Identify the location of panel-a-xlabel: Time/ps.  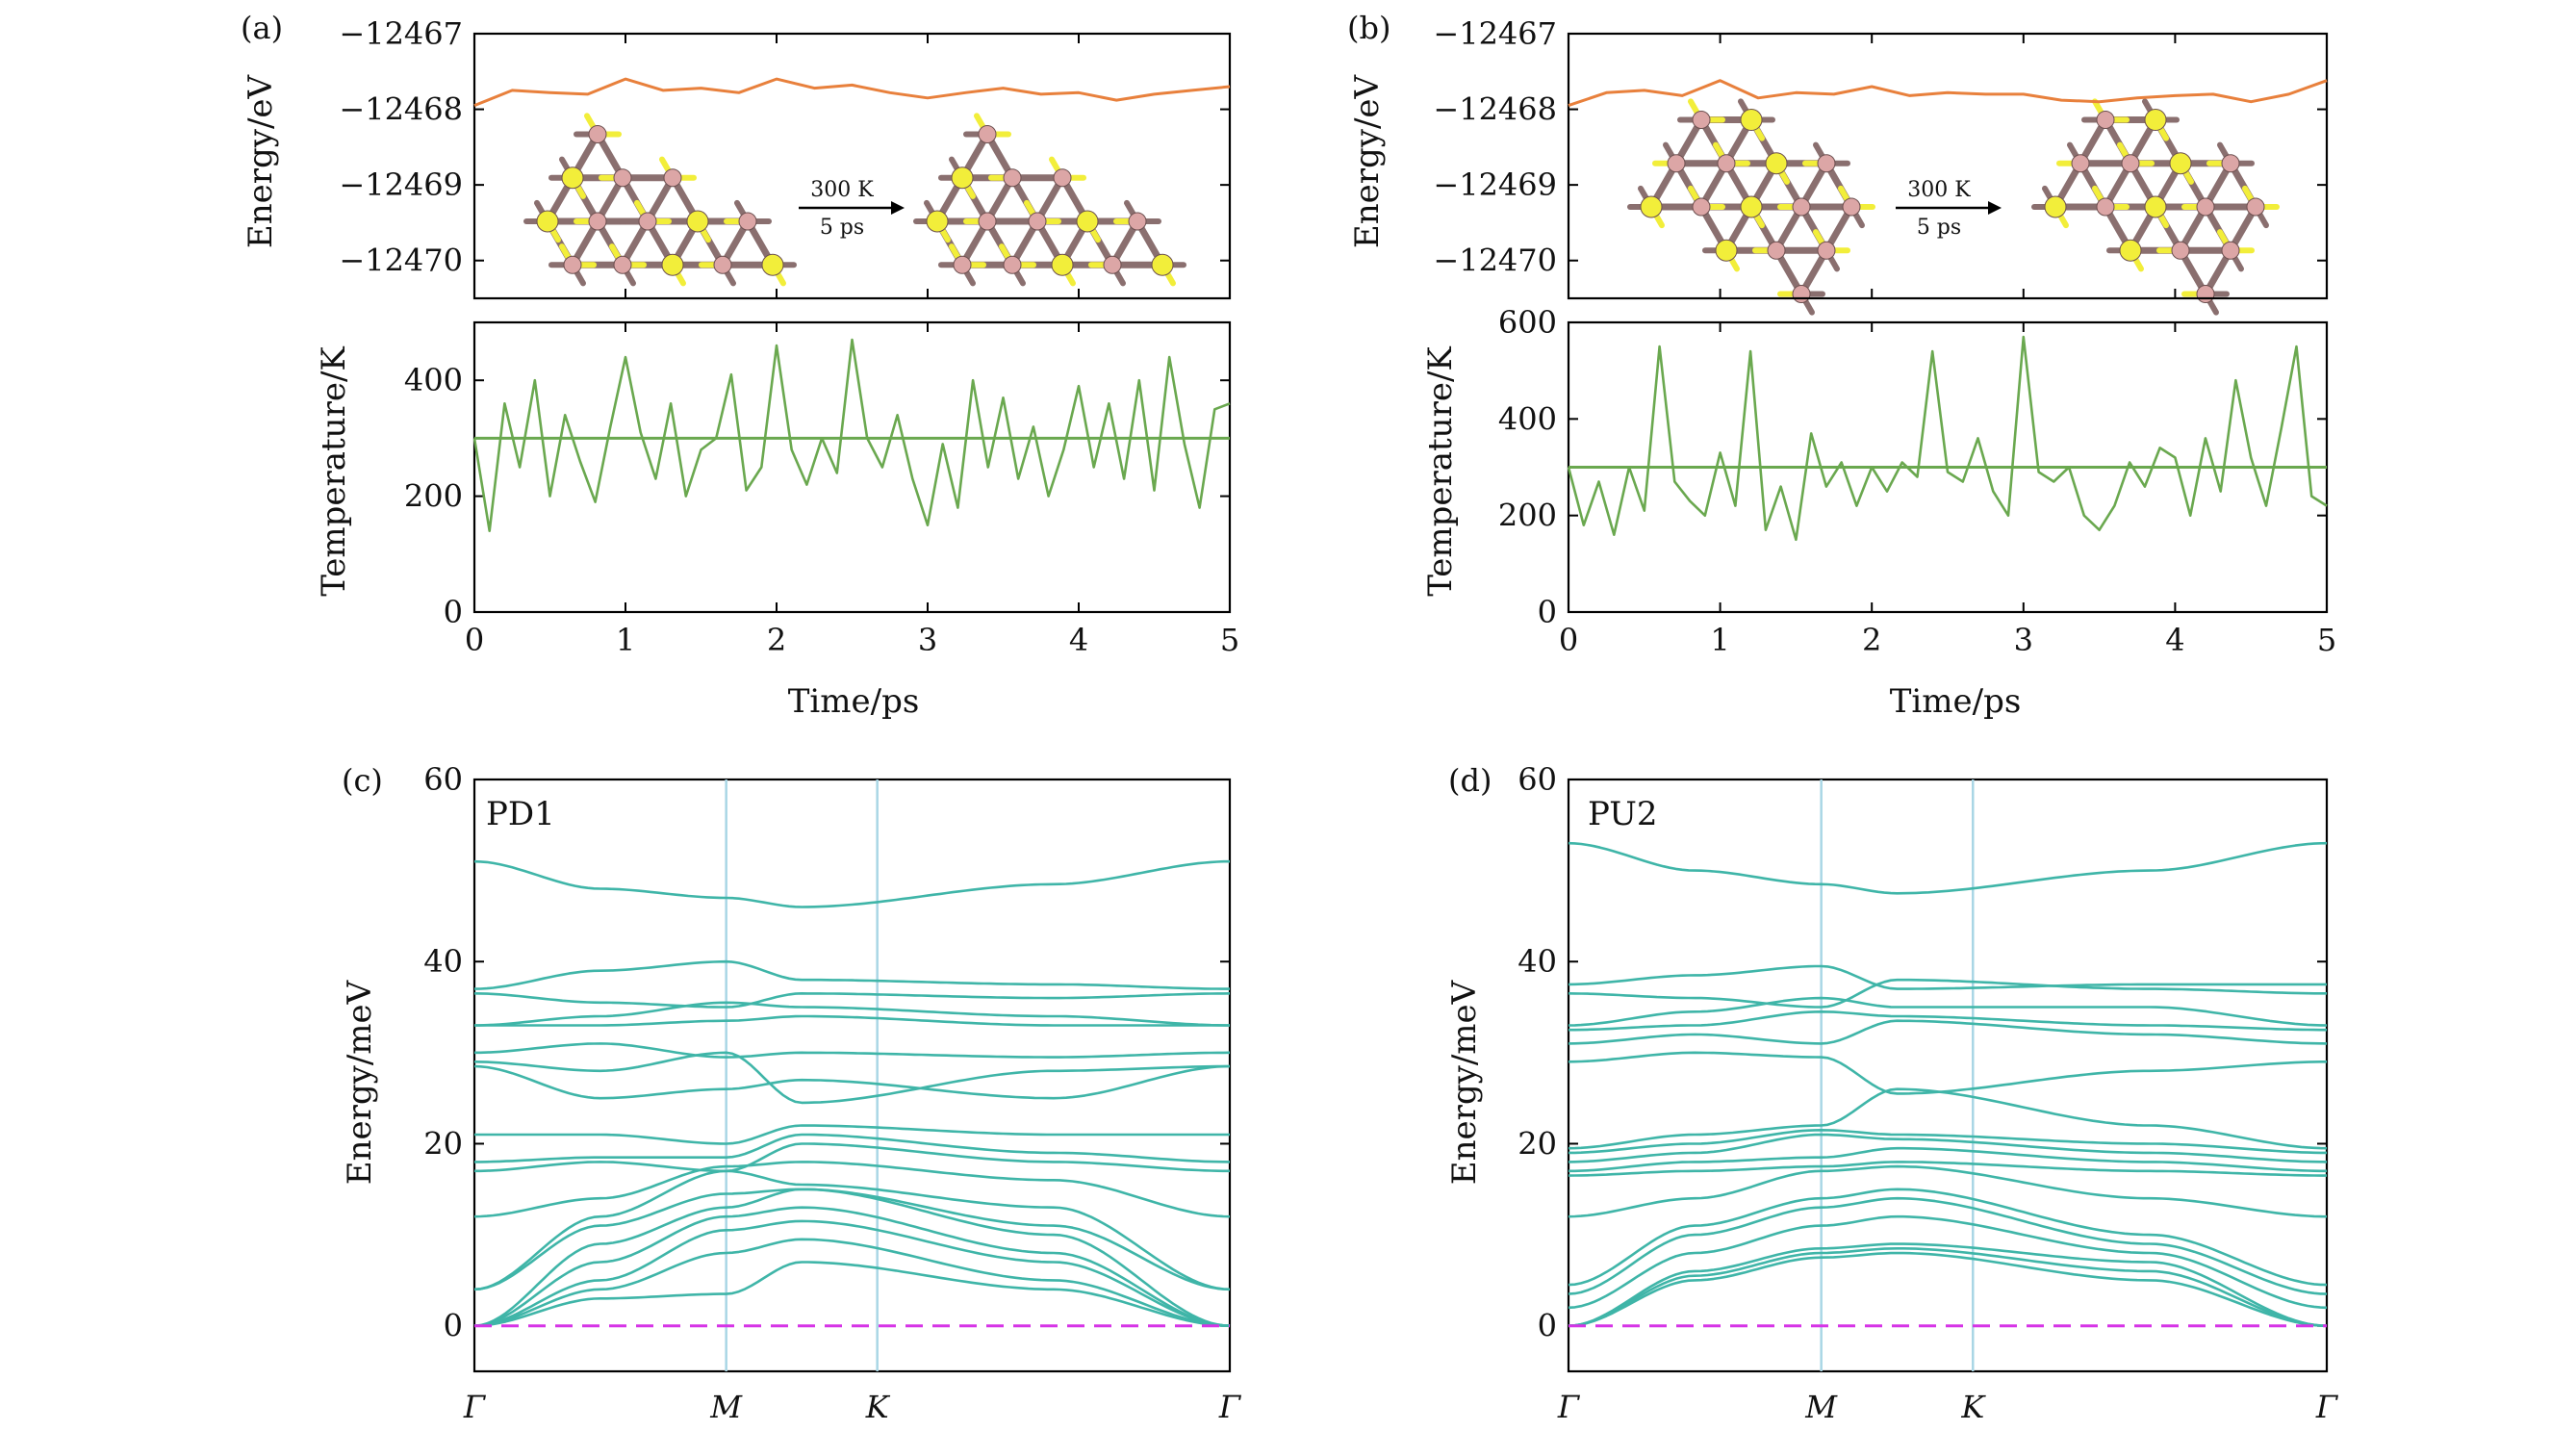
(854, 701).